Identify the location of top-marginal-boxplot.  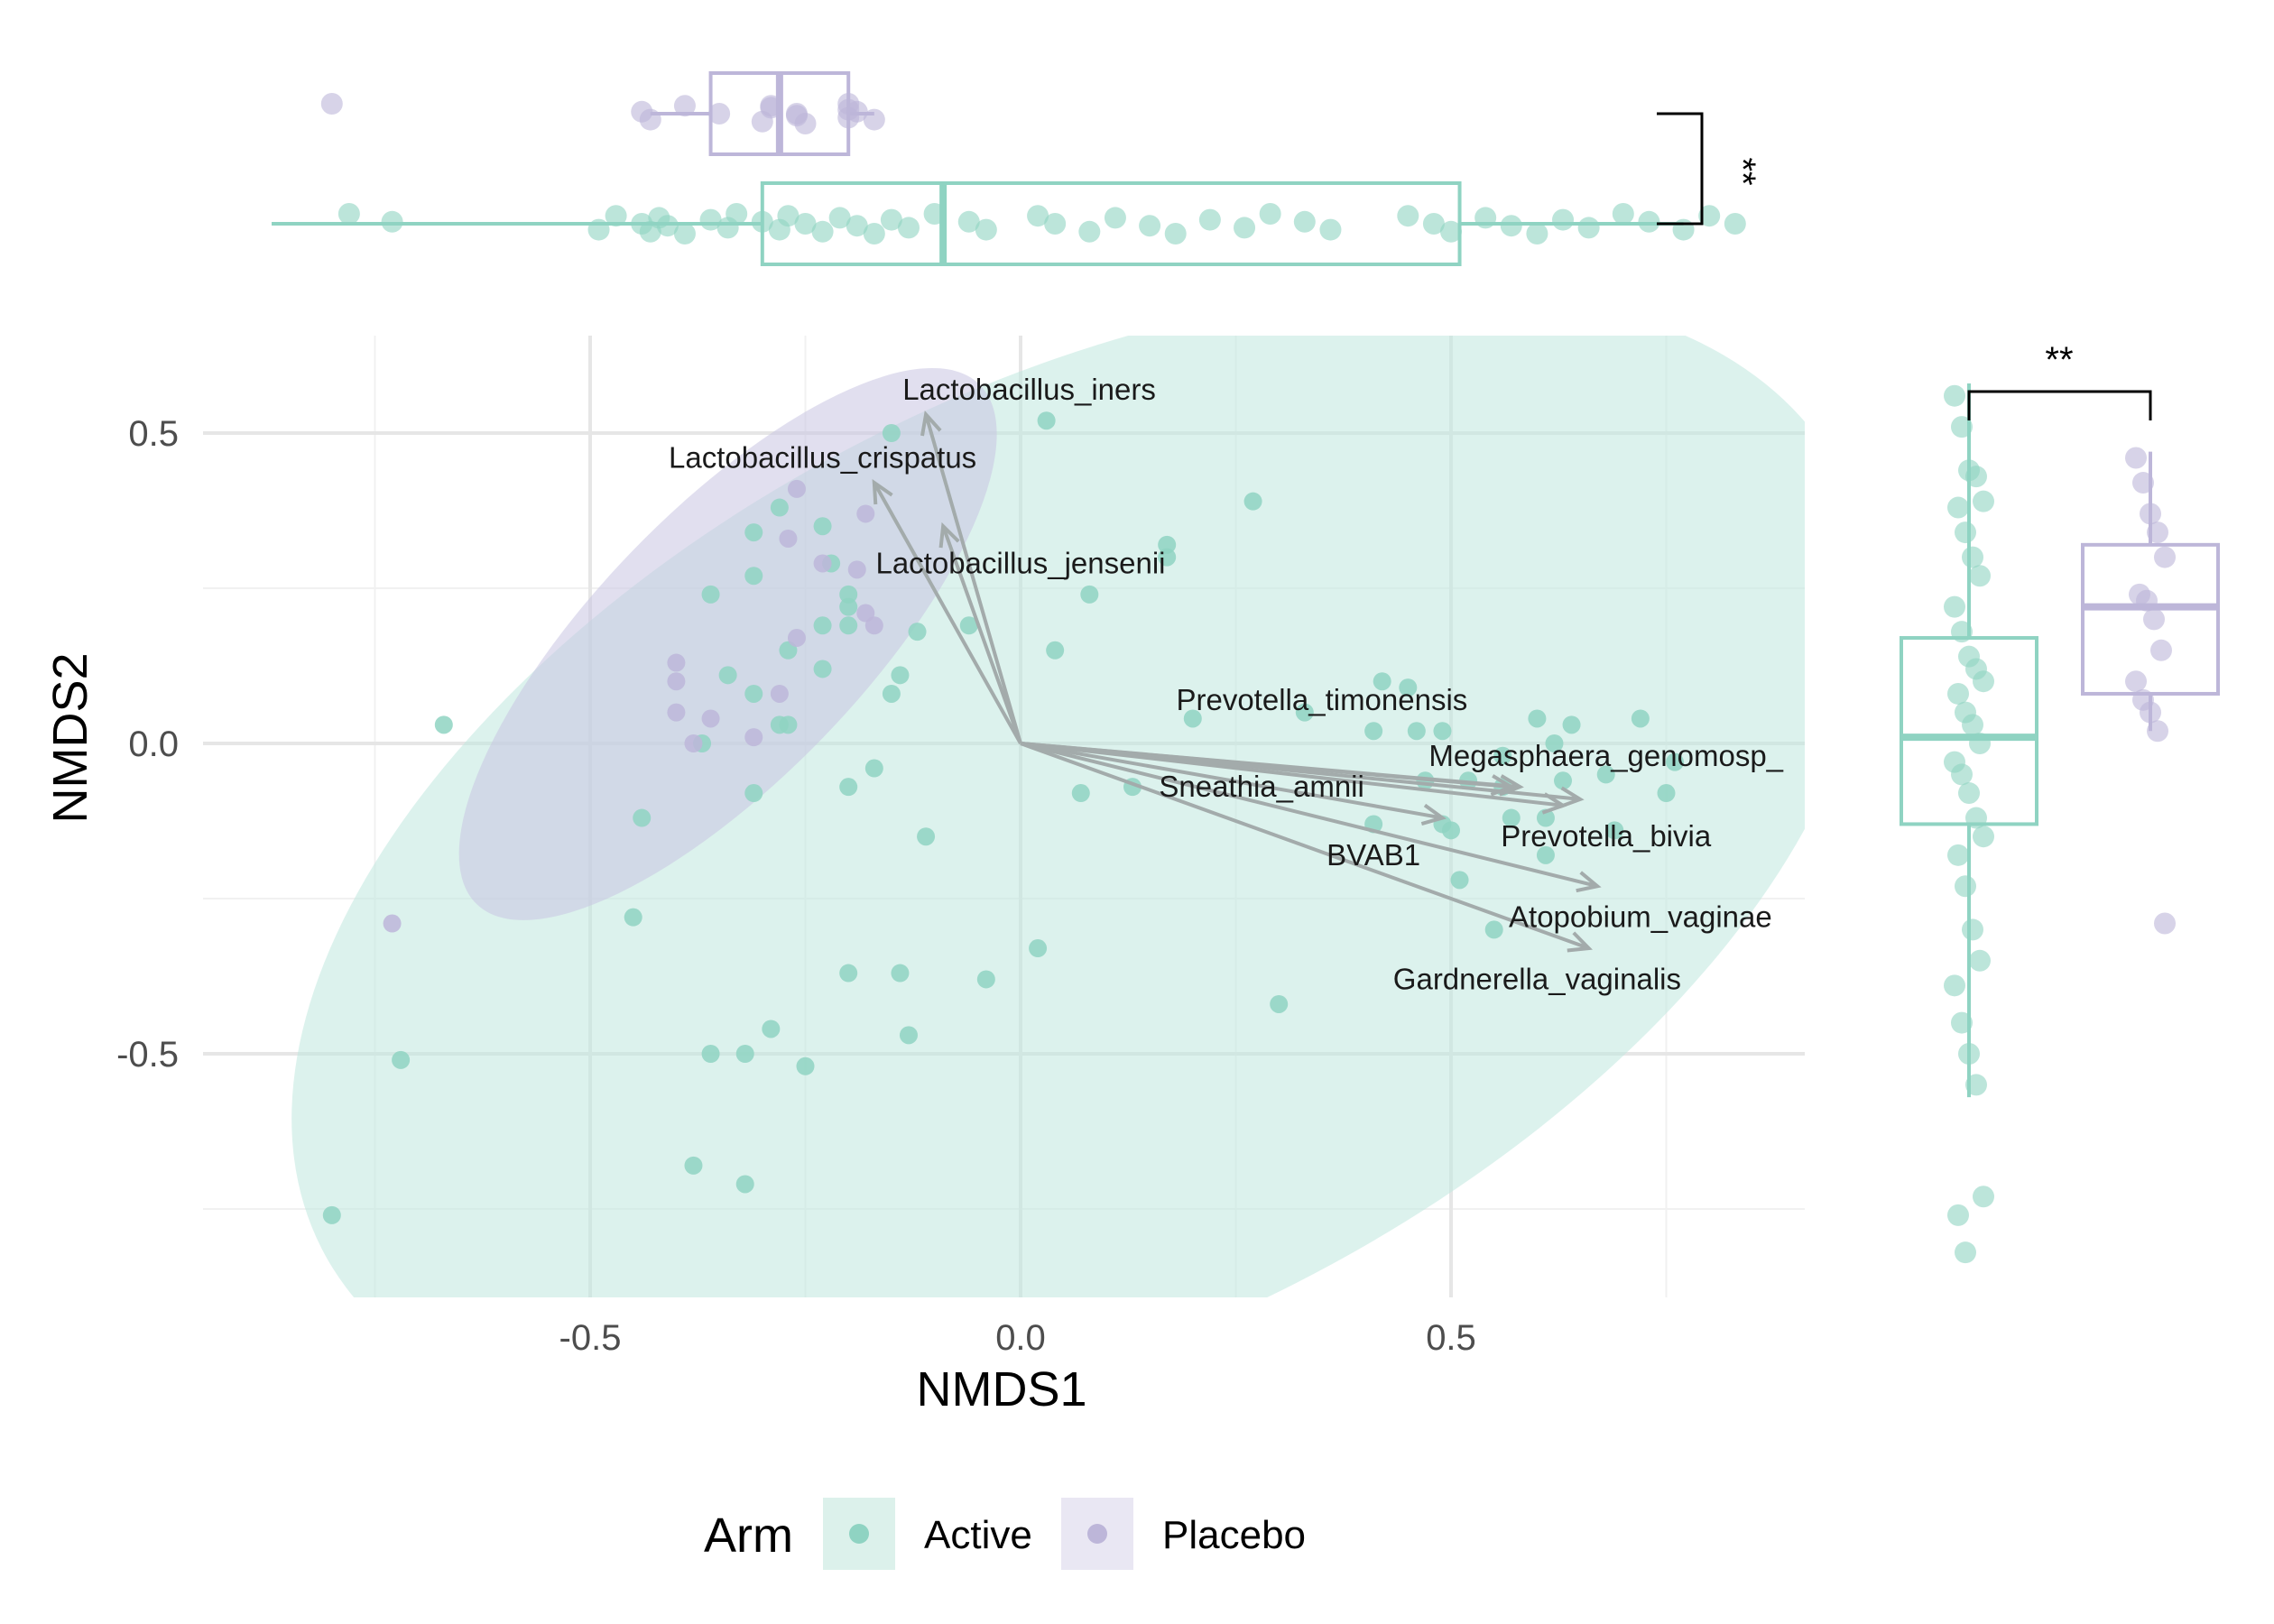
(1009, 169).